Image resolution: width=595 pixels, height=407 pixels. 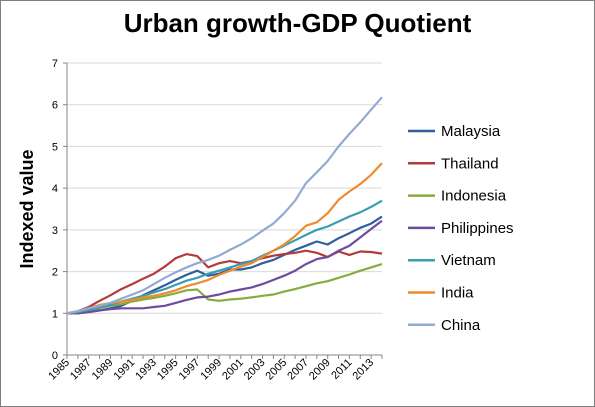 What do you see at coordinates (211, 370) in the screenshot?
I see `x-tick-label: 1999` at bounding box center [211, 370].